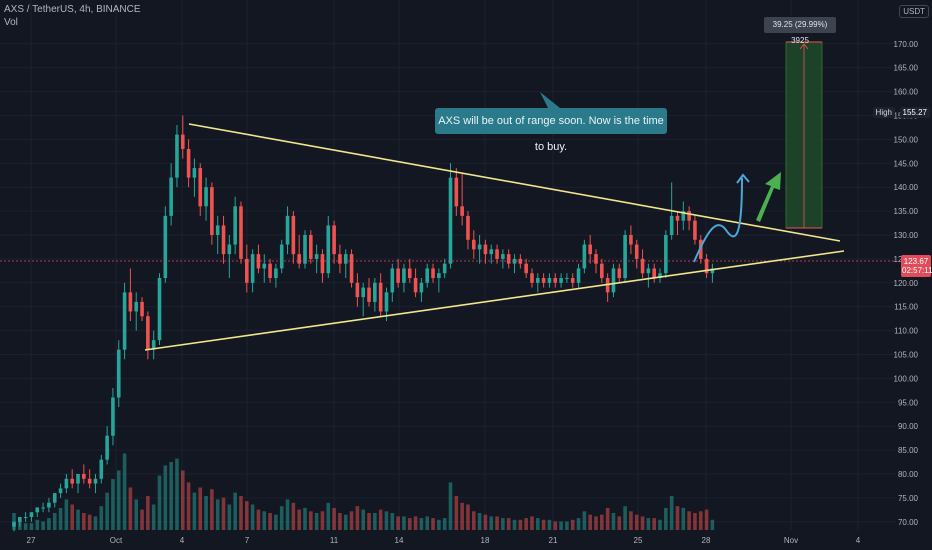 The width and height of the screenshot is (932, 550). What do you see at coordinates (906, 68) in the screenshot?
I see `price-tick-label: 165.00` at bounding box center [906, 68].